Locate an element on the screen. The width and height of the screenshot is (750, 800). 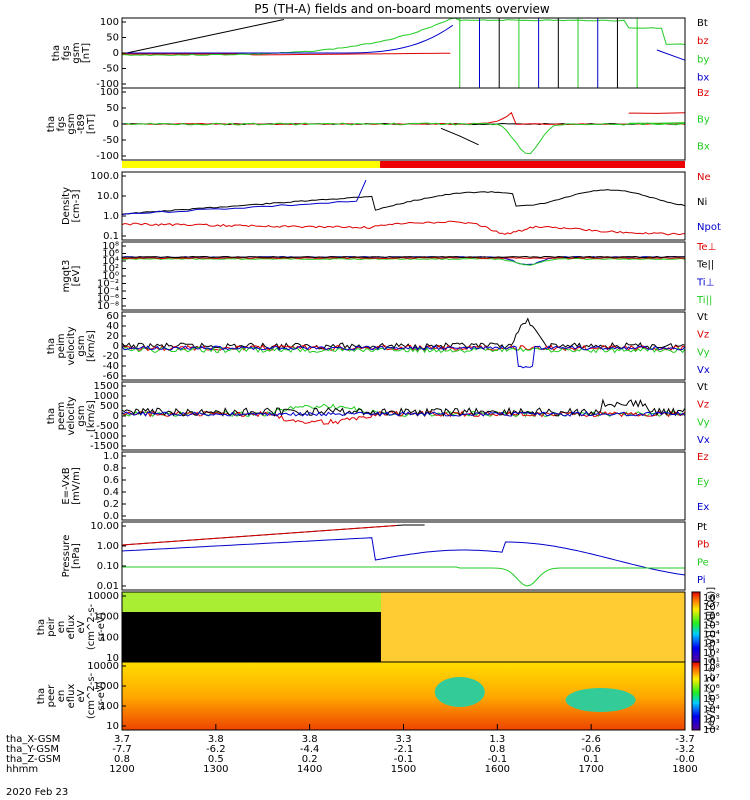
y-axis-label: [mV/m] is located at coordinates (76, 486).